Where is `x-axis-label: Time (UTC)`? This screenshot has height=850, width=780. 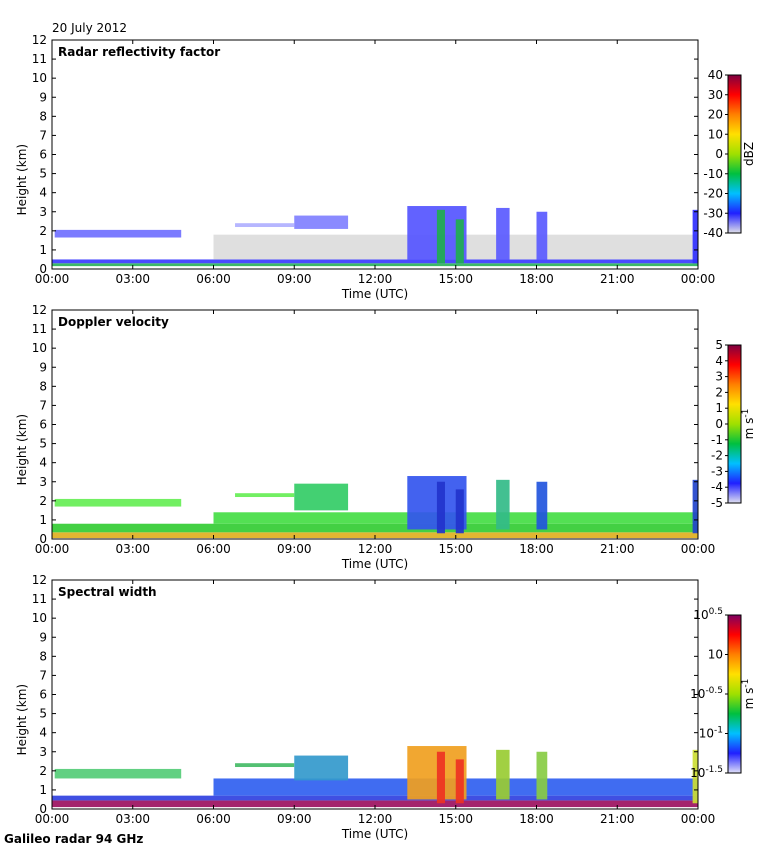
x-axis-label: Time (UTC) is located at coordinates (374, 834).